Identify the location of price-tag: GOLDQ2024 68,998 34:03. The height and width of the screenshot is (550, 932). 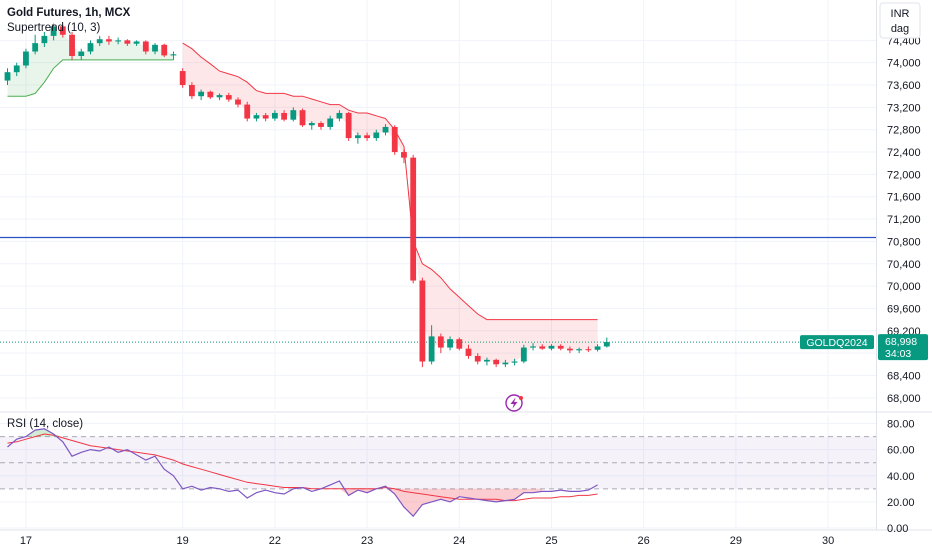
(864, 347).